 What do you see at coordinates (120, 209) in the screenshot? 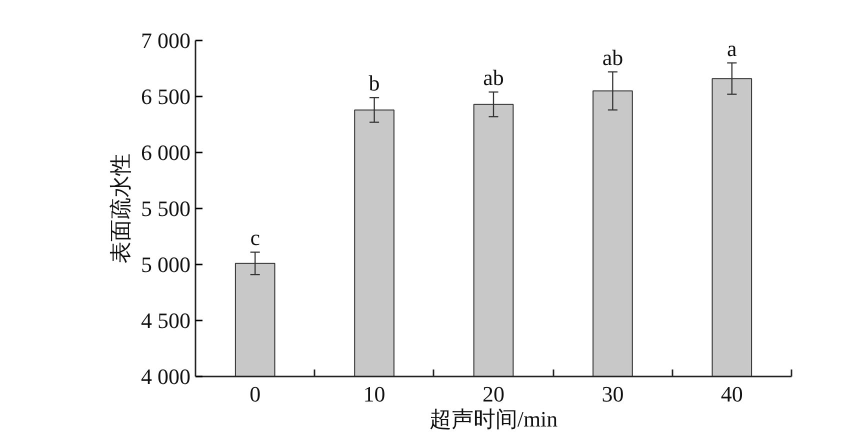
I see `y-axis-title: 表面疏水性` at bounding box center [120, 209].